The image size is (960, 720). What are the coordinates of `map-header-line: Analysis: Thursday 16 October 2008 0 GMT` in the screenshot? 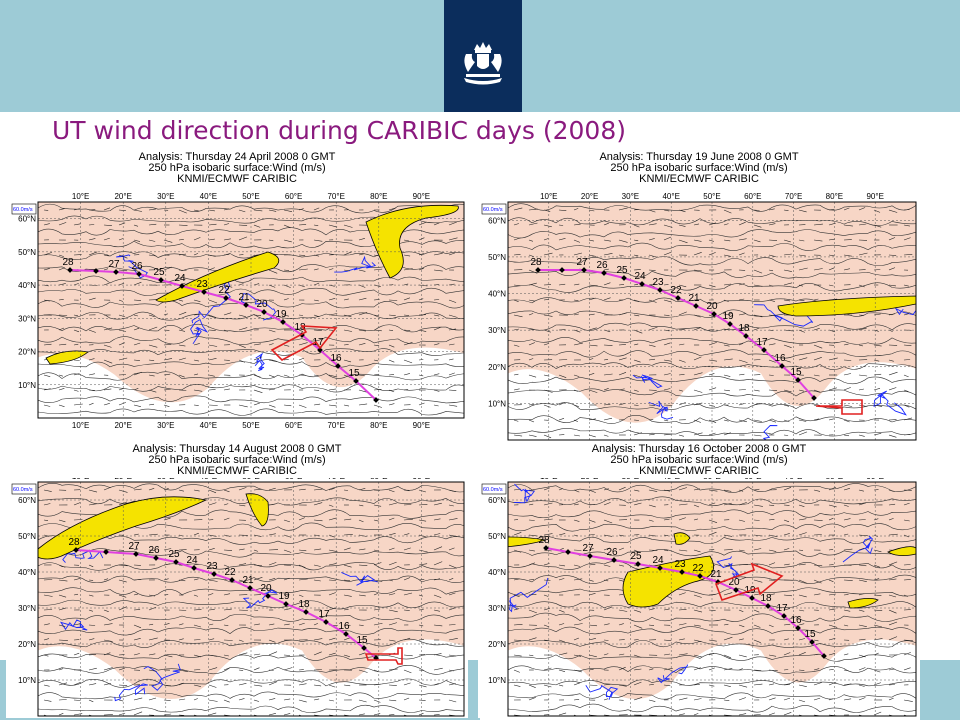 It's located at (699, 449).